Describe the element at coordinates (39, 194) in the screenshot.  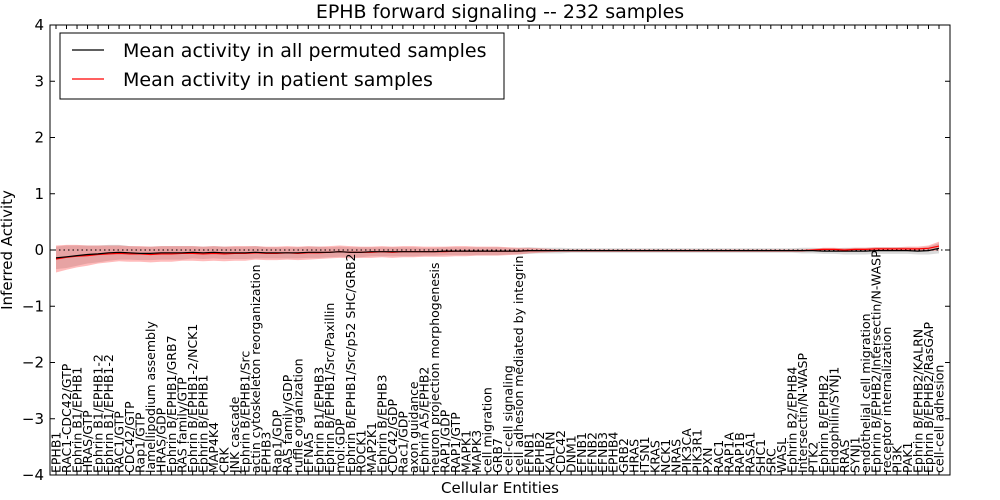
I see `y-tick-label: 1` at that location.